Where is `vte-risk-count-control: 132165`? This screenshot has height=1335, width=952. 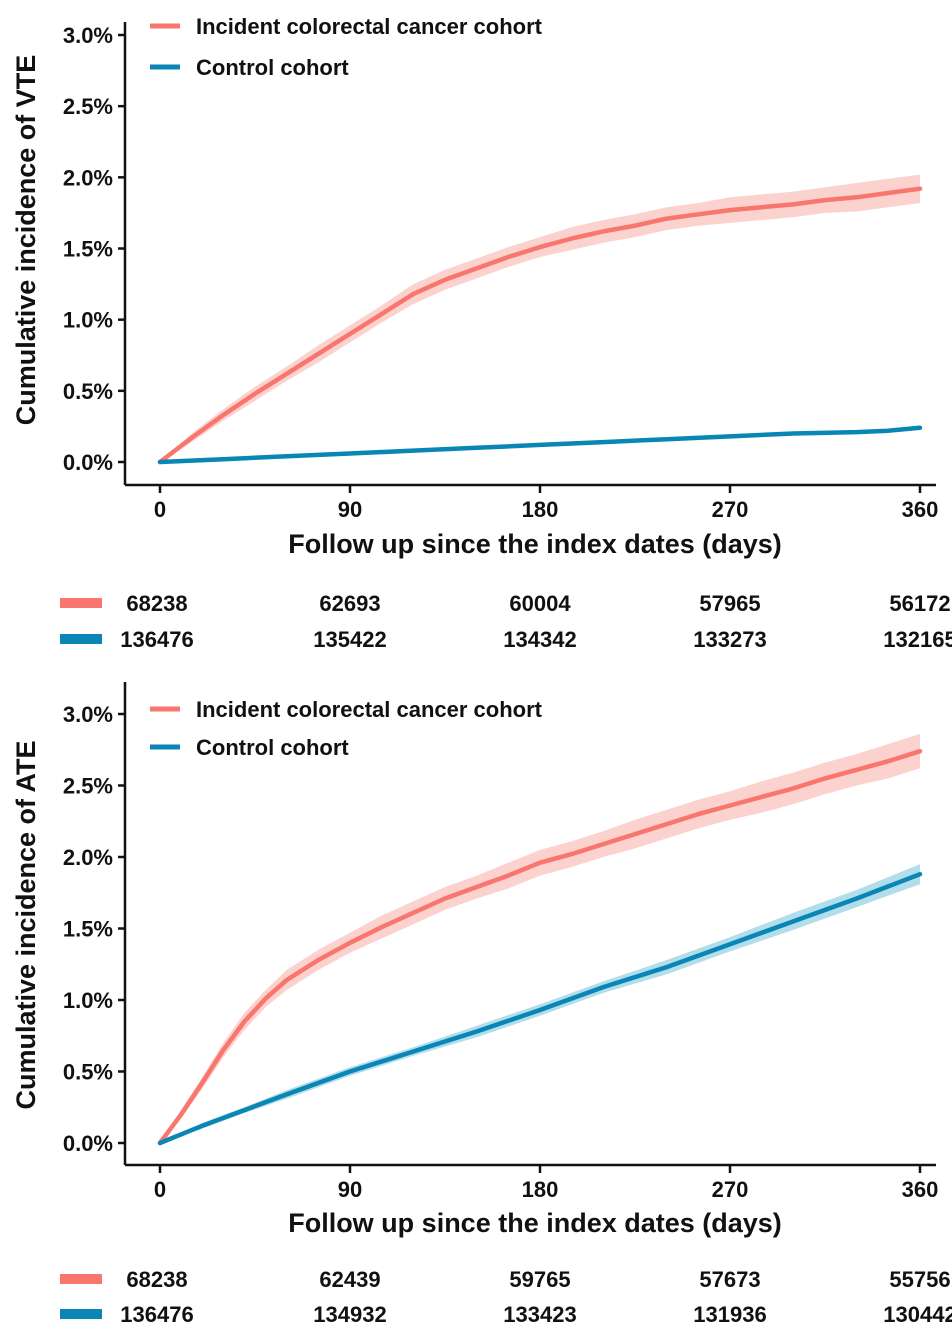 vte-risk-count-control: 132165 is located at coordinates (917, 639).